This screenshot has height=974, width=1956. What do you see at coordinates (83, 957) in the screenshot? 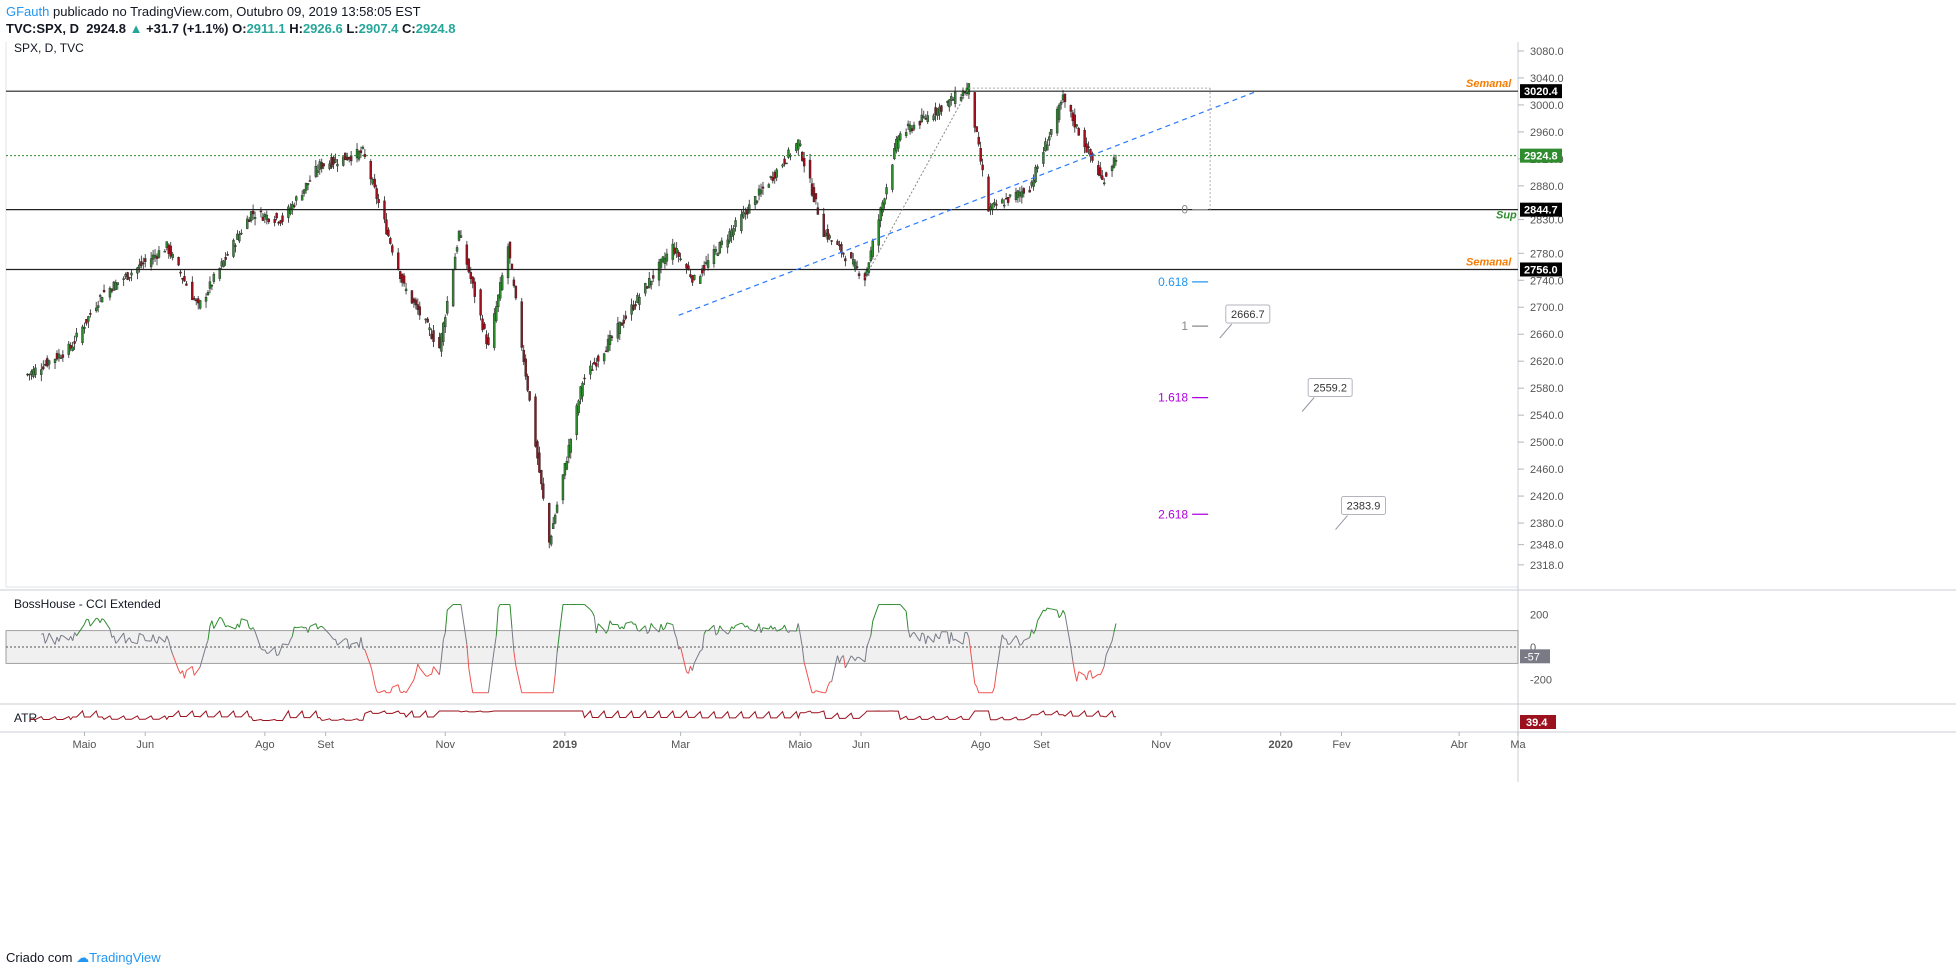
I see `tradingview-logo-icon: ☁` at bounding box center [83, 957].